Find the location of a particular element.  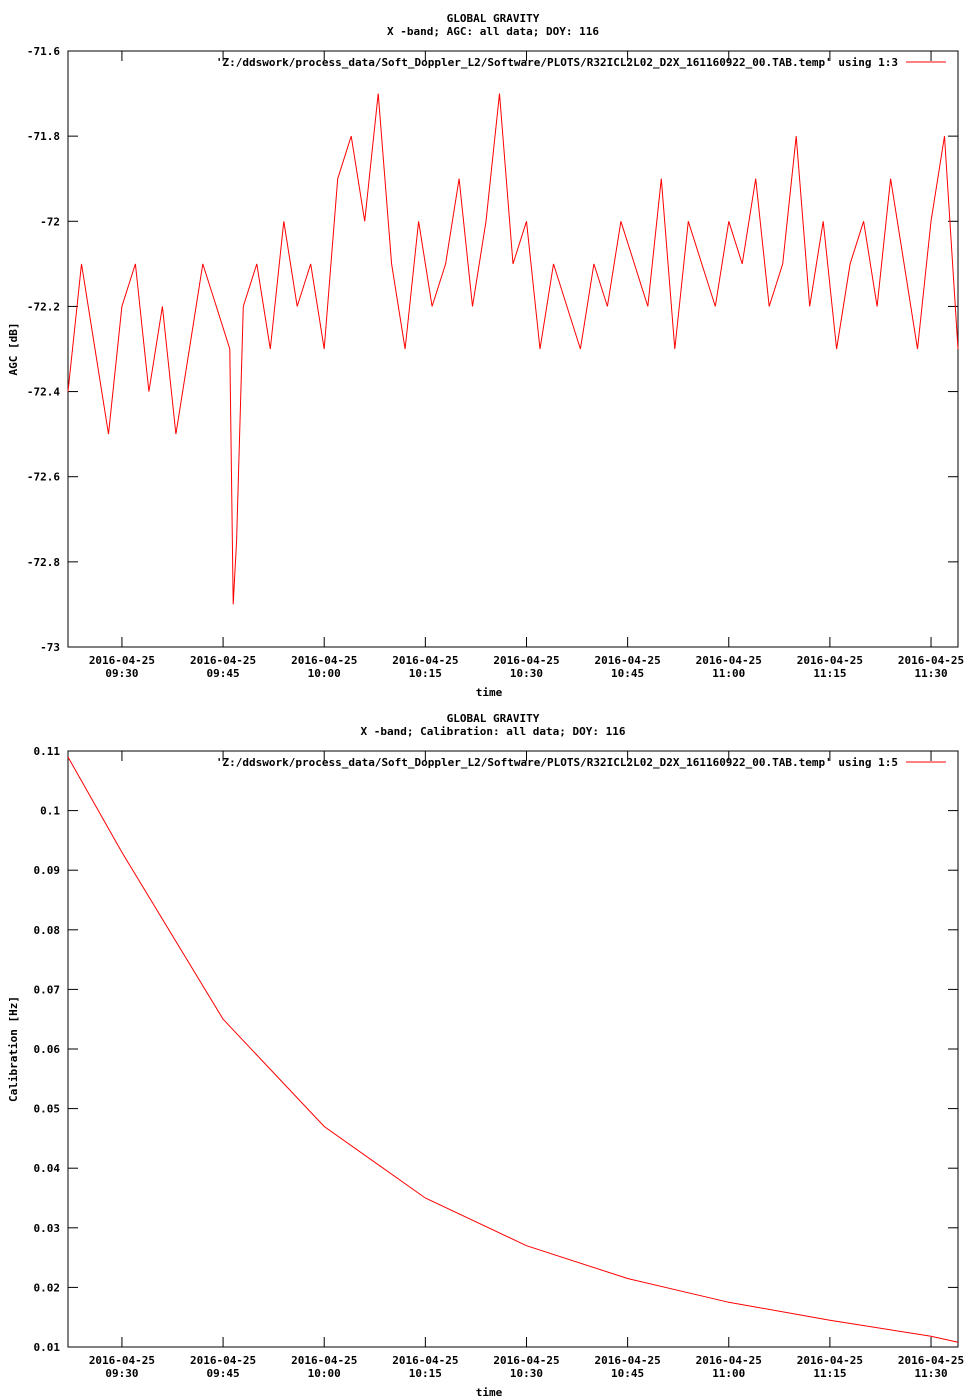

chart-subtitle: X -band; Calibration: all data; DOY: 116 is located at coordinates (493, 731).